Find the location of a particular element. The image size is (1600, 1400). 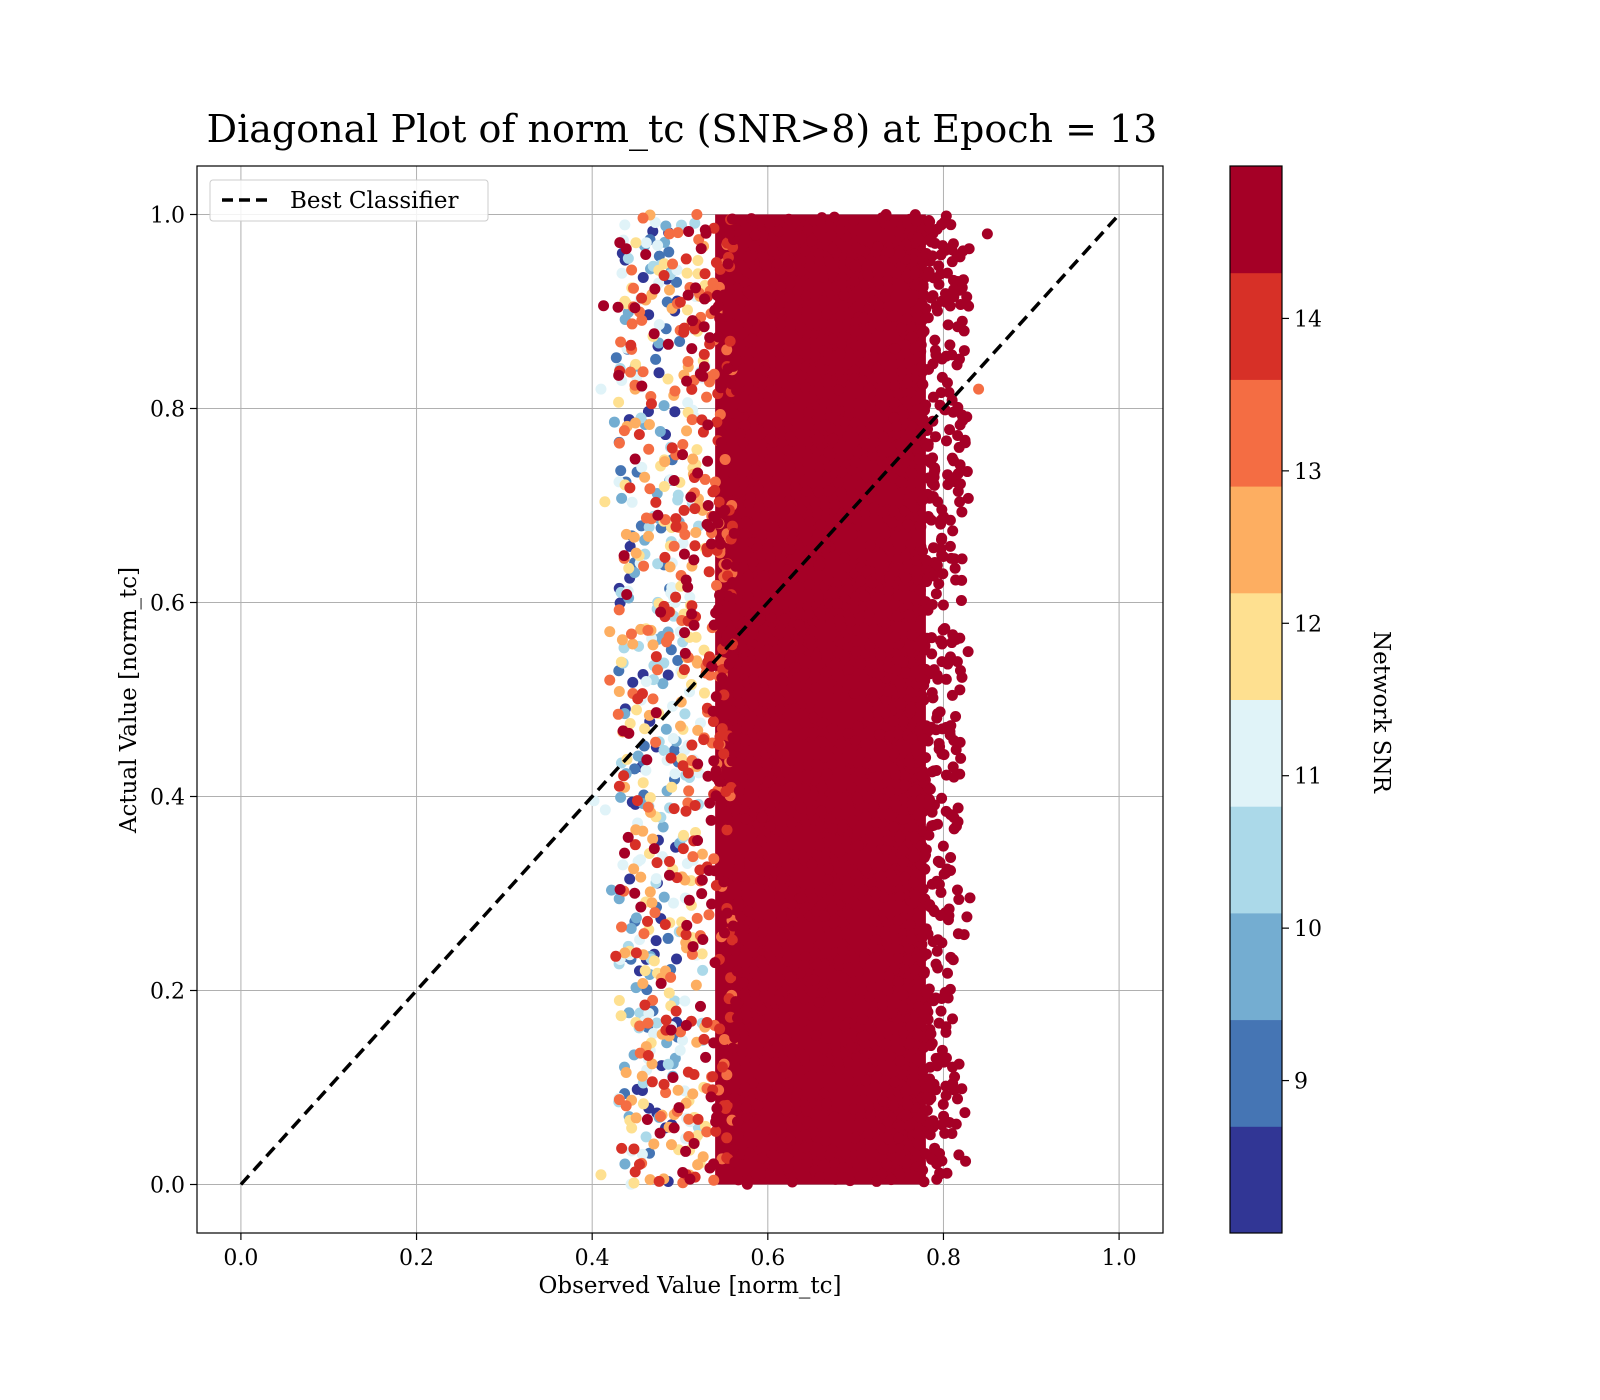

colorbar: 9 10 11 12 13 14 is located at coordinates (1275, 699).